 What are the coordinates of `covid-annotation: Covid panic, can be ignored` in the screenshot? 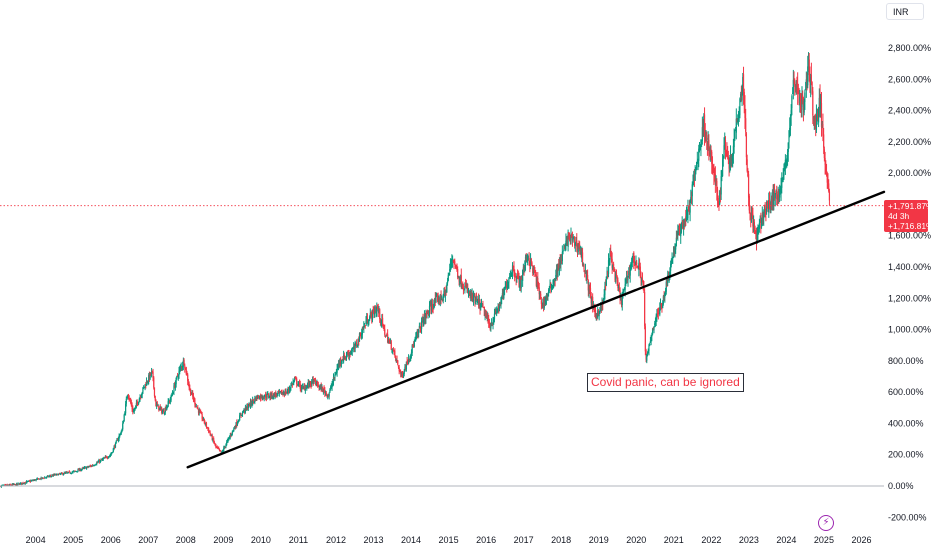 It's located at (665, 382).